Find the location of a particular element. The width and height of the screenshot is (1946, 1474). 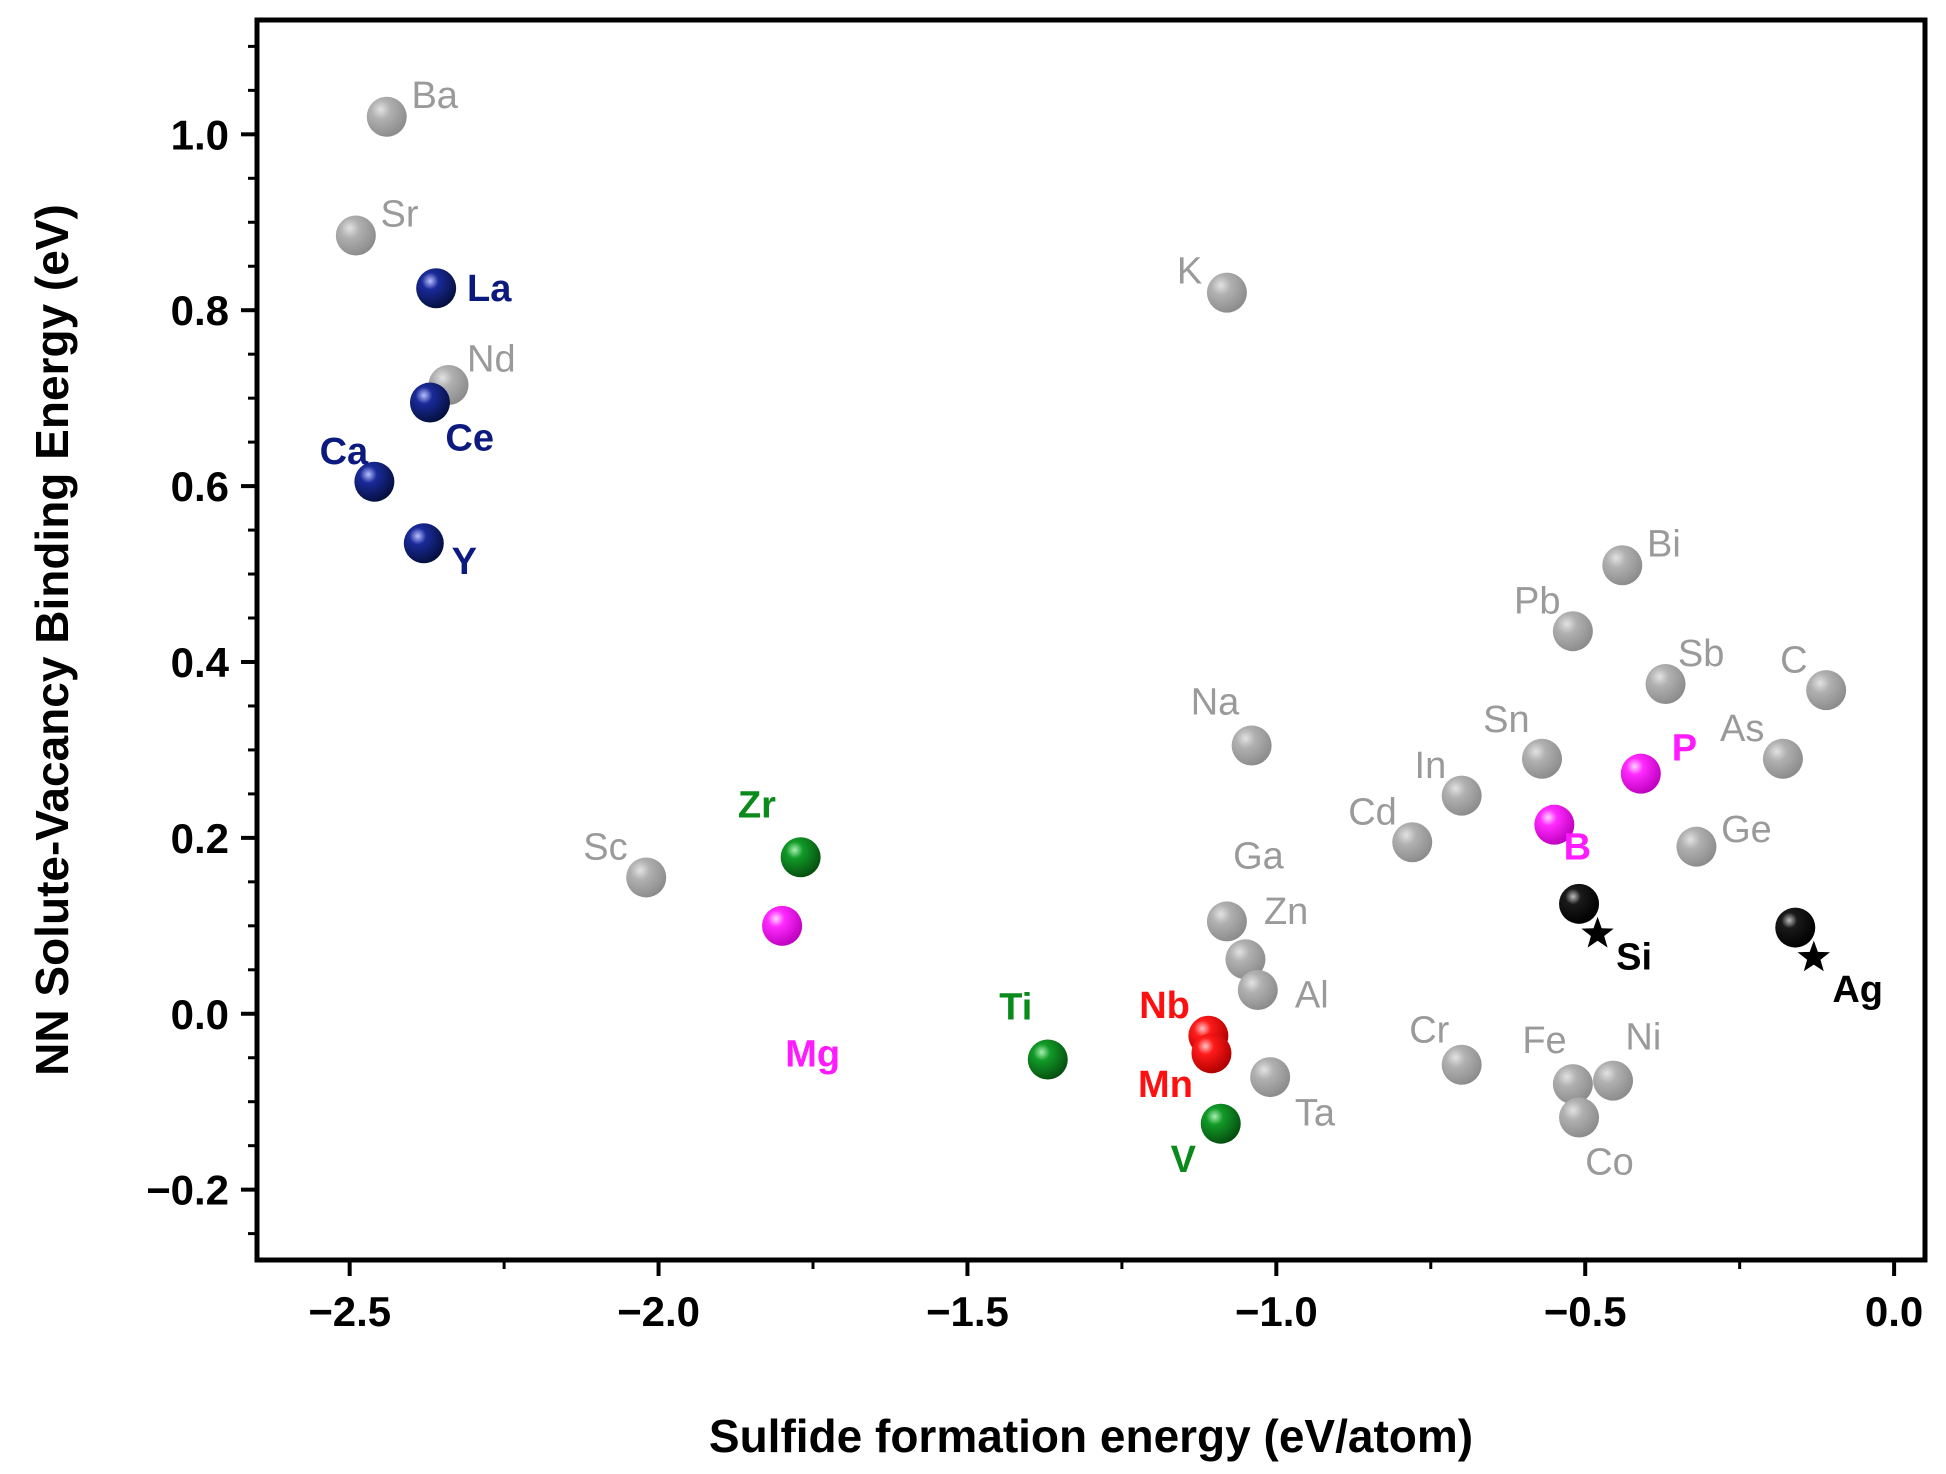

point-label: Mg is located at coordinates (812, 1054).